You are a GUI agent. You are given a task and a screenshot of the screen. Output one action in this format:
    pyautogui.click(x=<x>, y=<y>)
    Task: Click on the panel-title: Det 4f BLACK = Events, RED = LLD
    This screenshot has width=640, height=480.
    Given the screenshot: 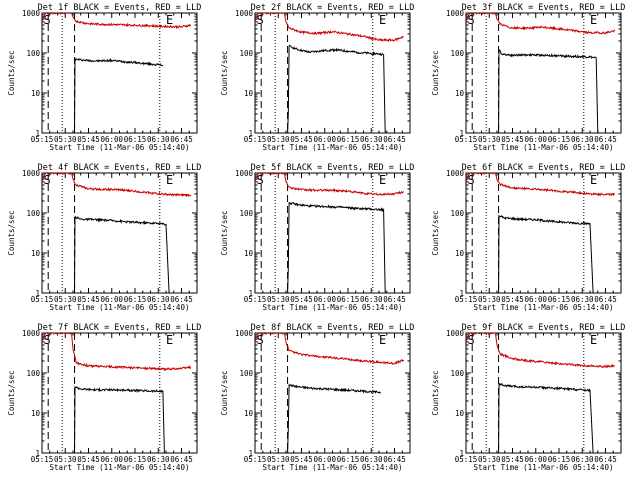 What is the action you would take?
    pyautogui.click(x=120, y=168)
    